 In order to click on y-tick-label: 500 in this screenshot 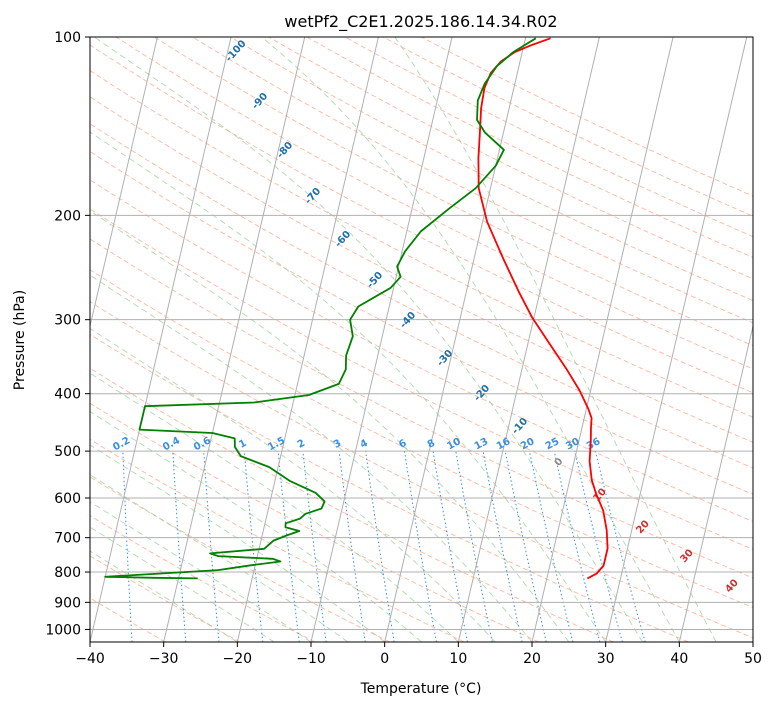, I will do `click(67, 452)`.